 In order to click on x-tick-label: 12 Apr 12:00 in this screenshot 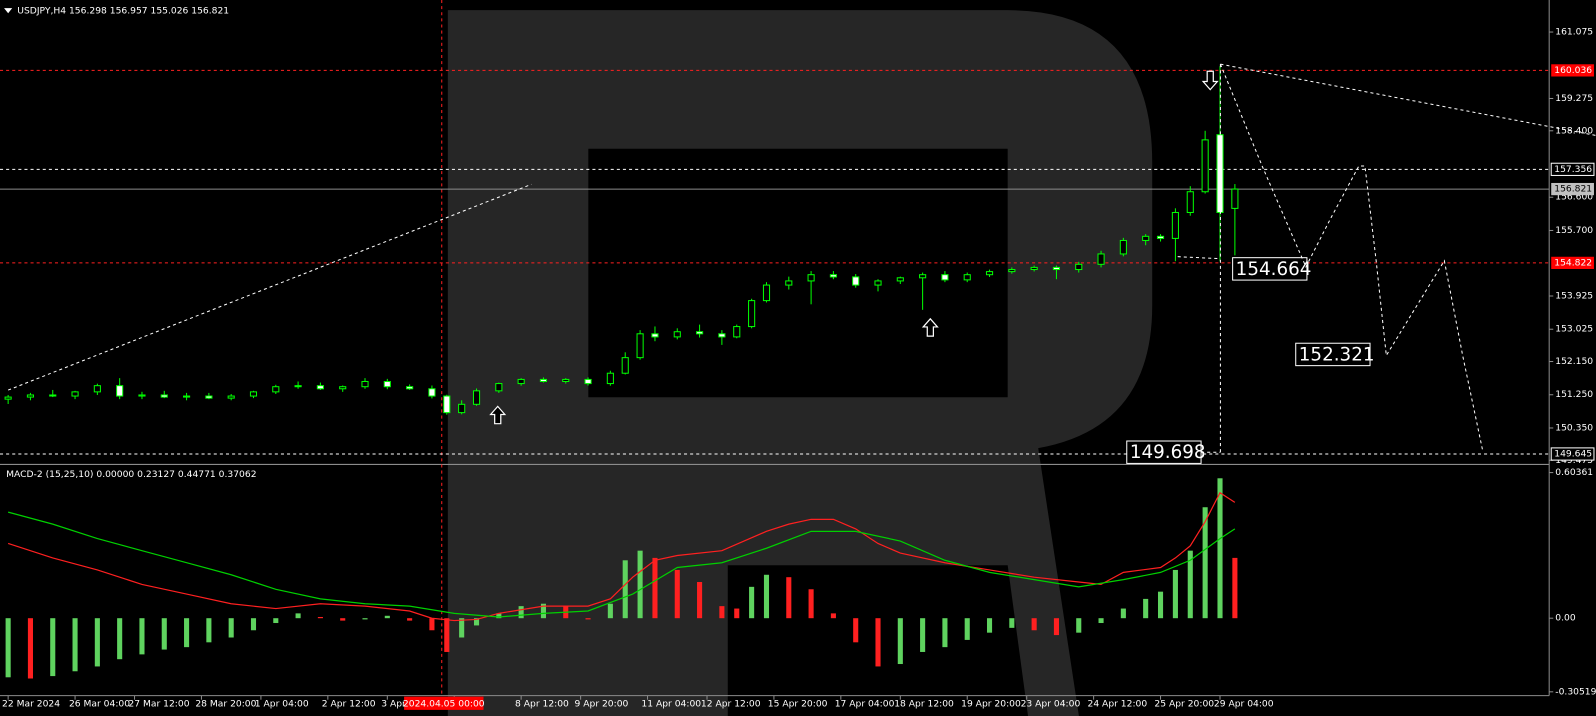, I will do `click(731, 703)`.